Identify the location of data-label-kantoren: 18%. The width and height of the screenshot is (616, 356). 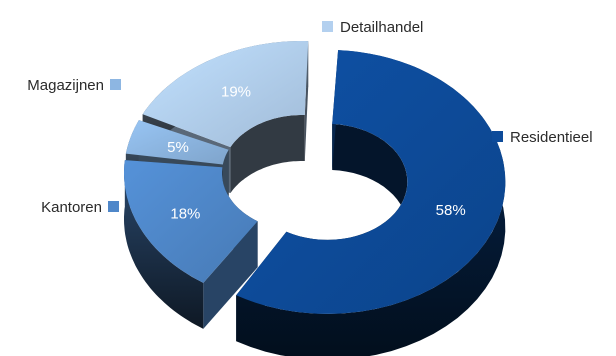
(185, 214).